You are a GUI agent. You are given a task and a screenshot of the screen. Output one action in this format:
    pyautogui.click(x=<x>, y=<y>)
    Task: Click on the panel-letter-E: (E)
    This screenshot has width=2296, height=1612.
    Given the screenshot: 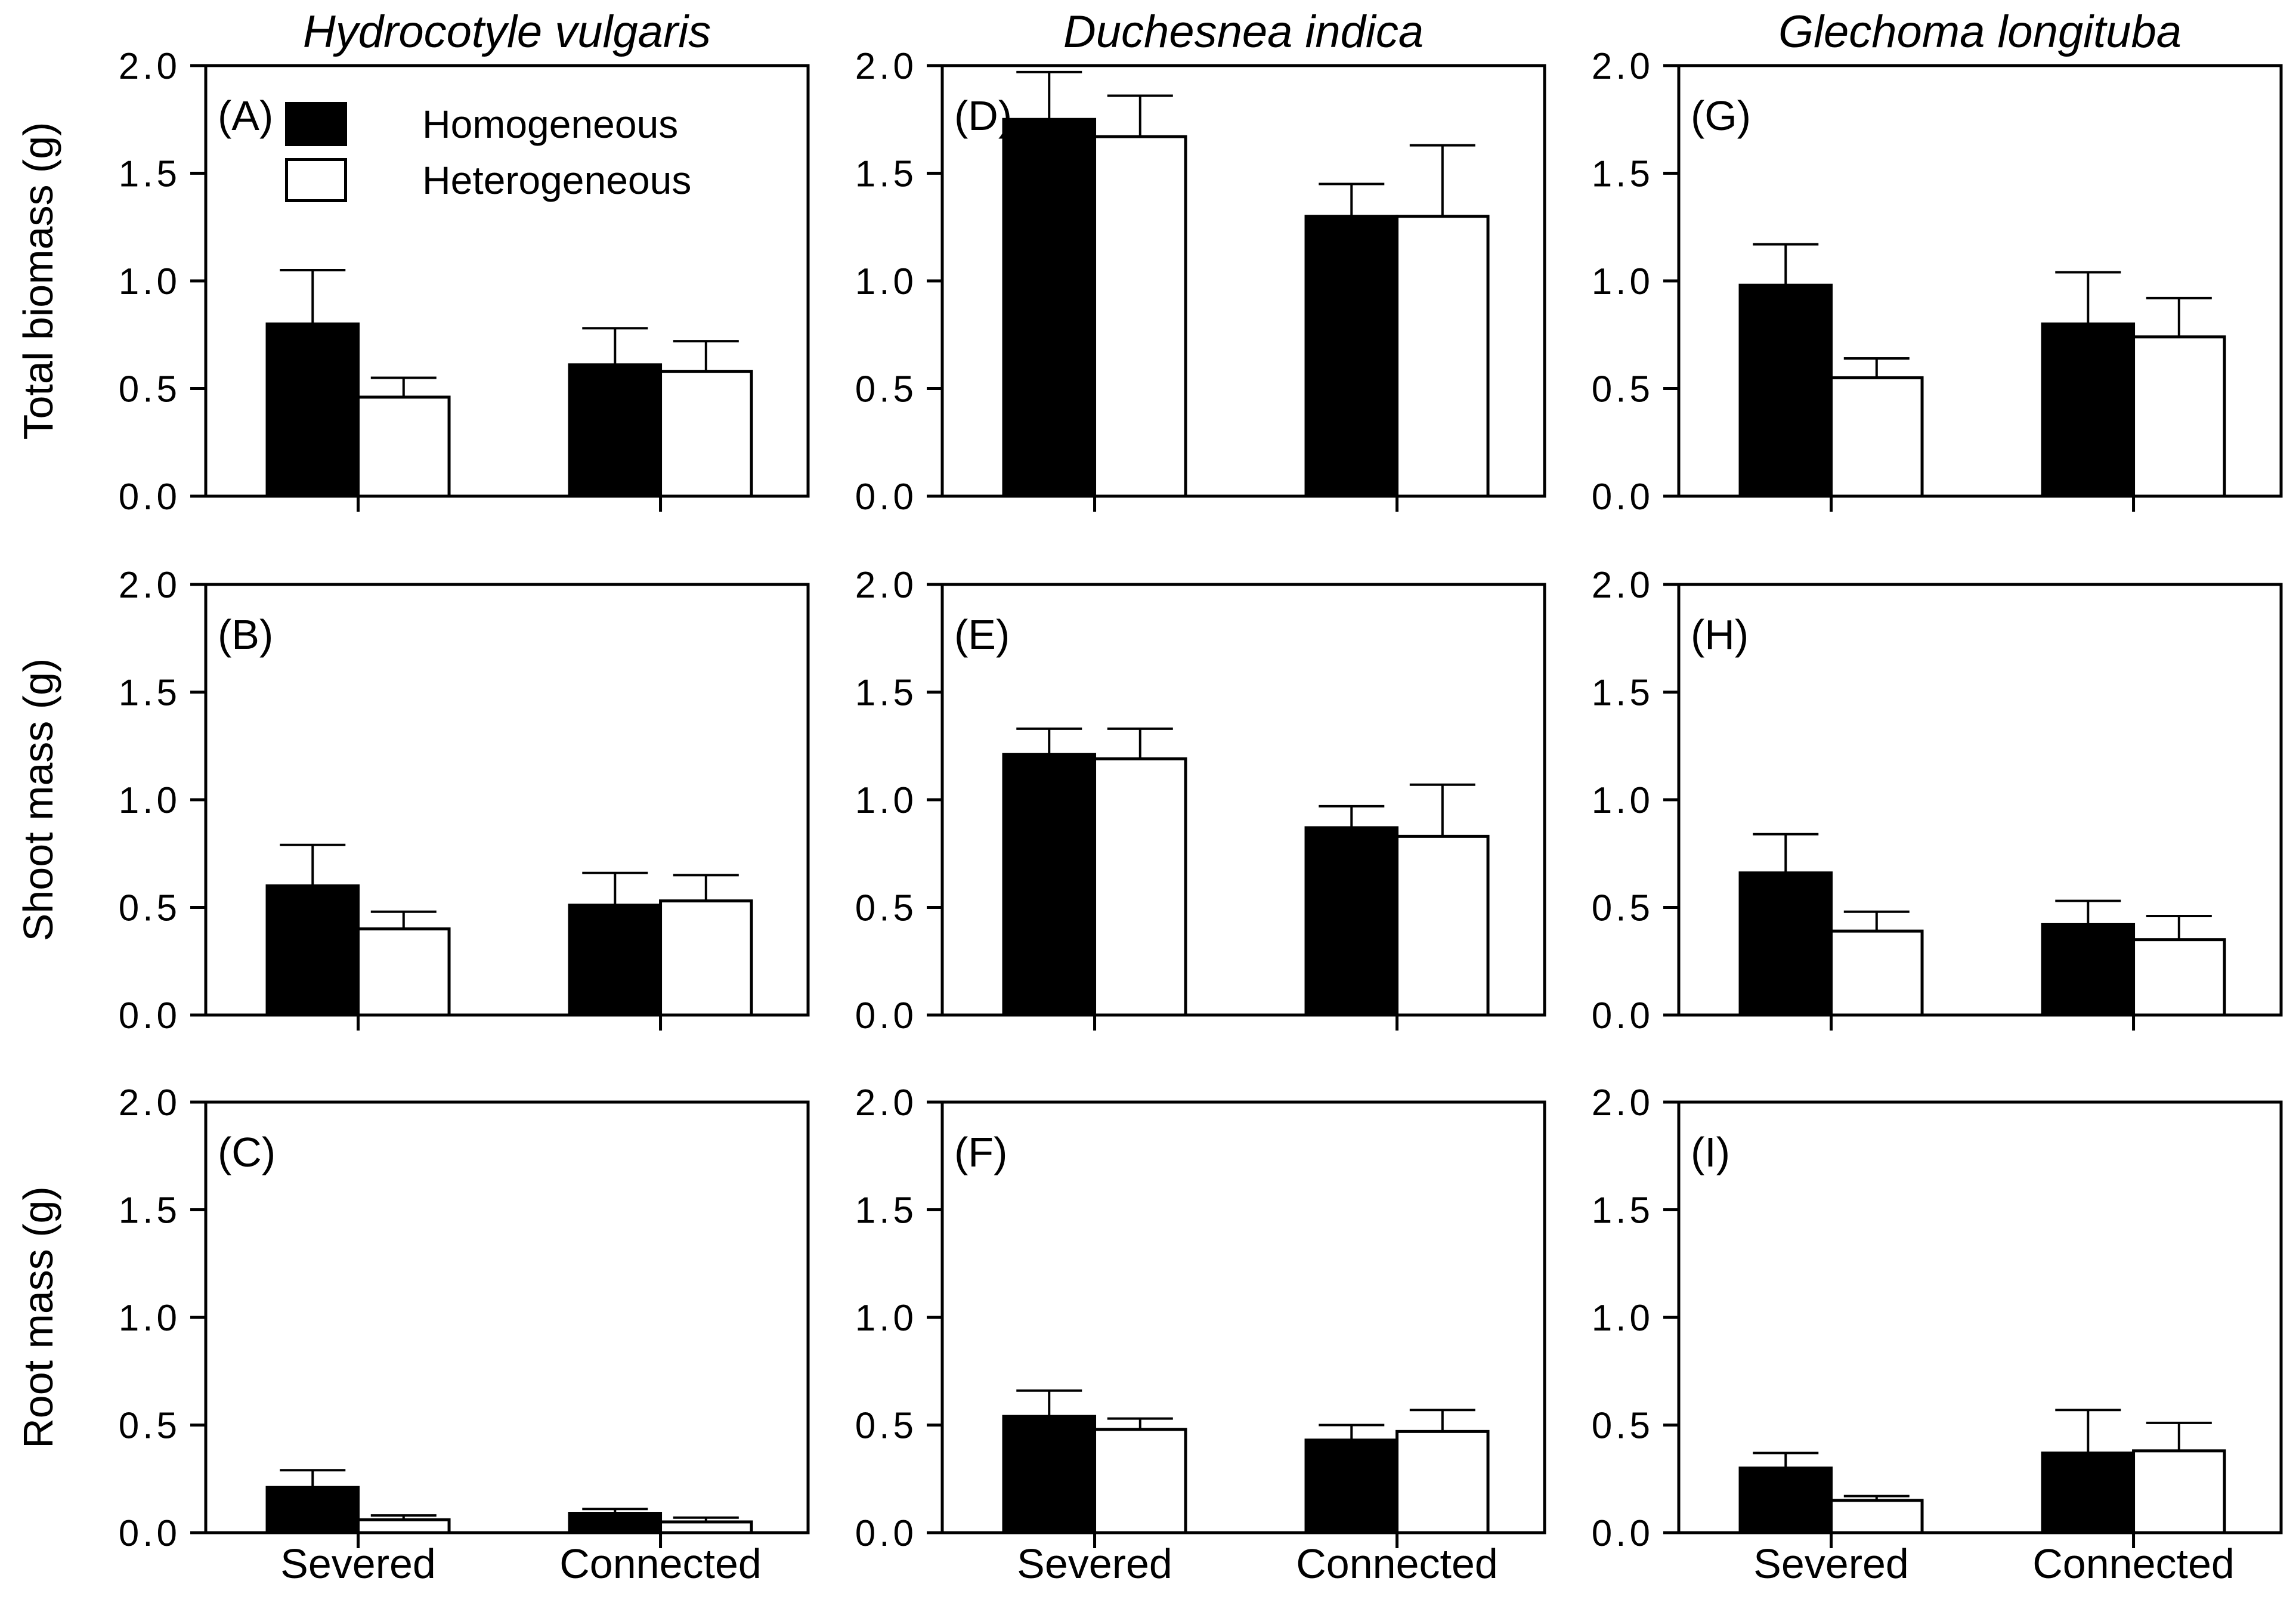 What is the action you would take?
    pyautogui.click(x=982, y=634)
    